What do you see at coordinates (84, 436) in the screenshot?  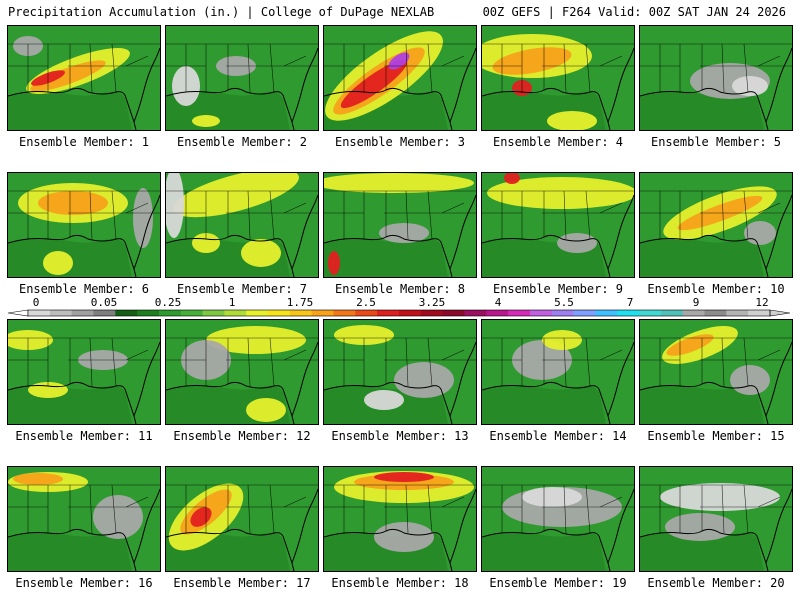 I see `ensemble-member-label: Ensemble Member: 11` at bounding box center [84, 436].